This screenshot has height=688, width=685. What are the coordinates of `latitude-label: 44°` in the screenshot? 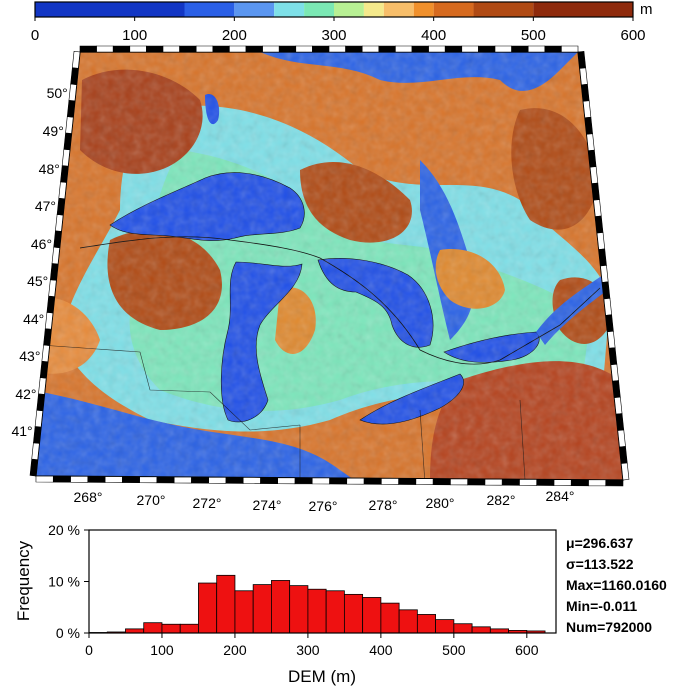 It's located at (33, 319).